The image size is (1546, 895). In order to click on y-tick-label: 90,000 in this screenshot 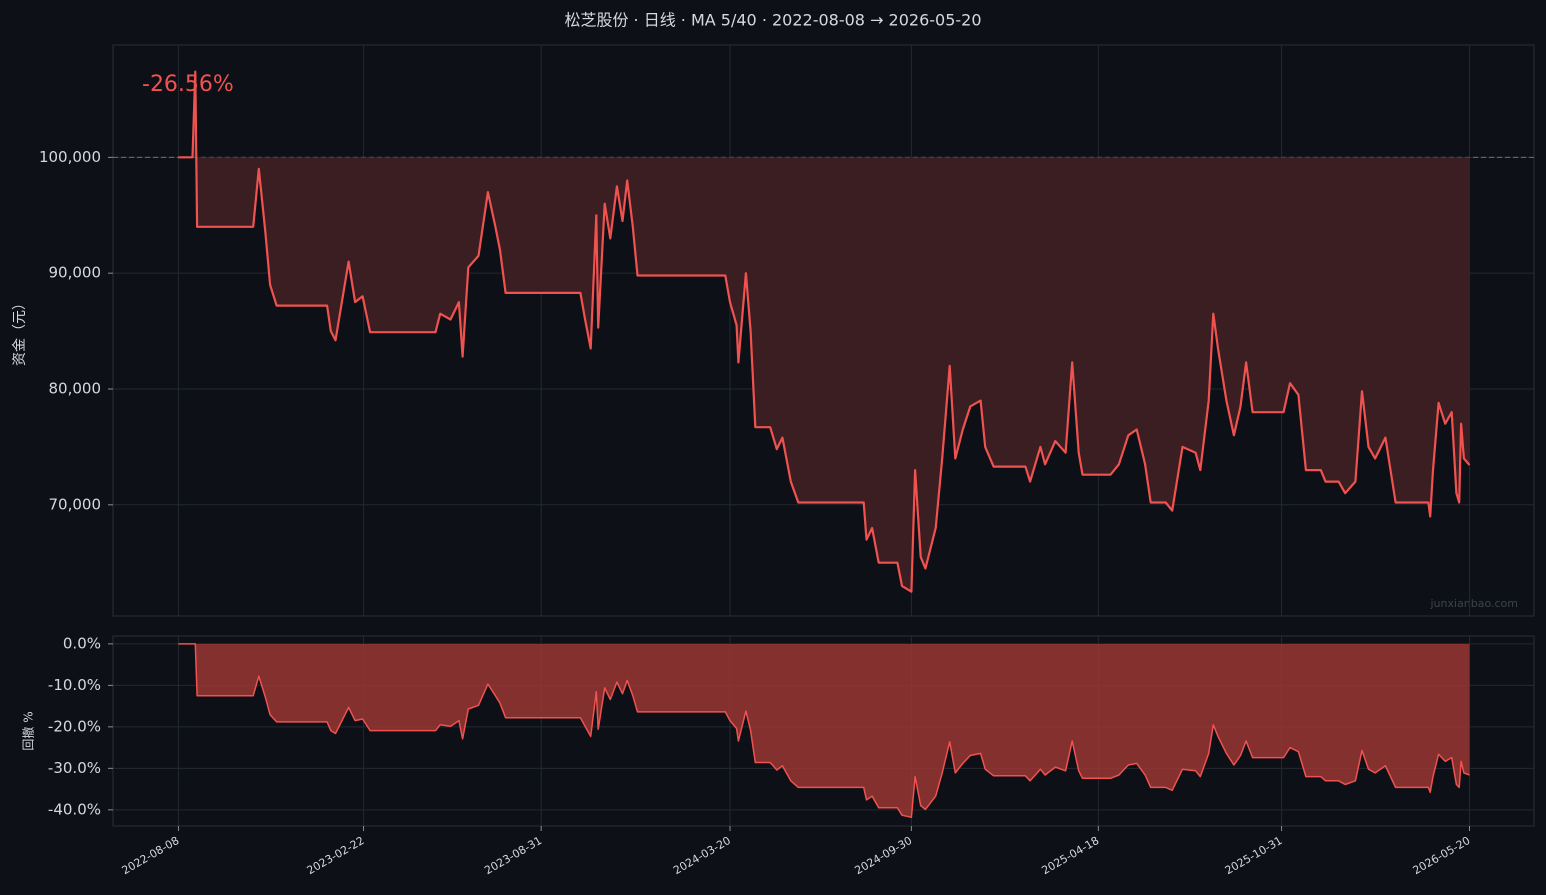, I will do `click(75, 273)`.